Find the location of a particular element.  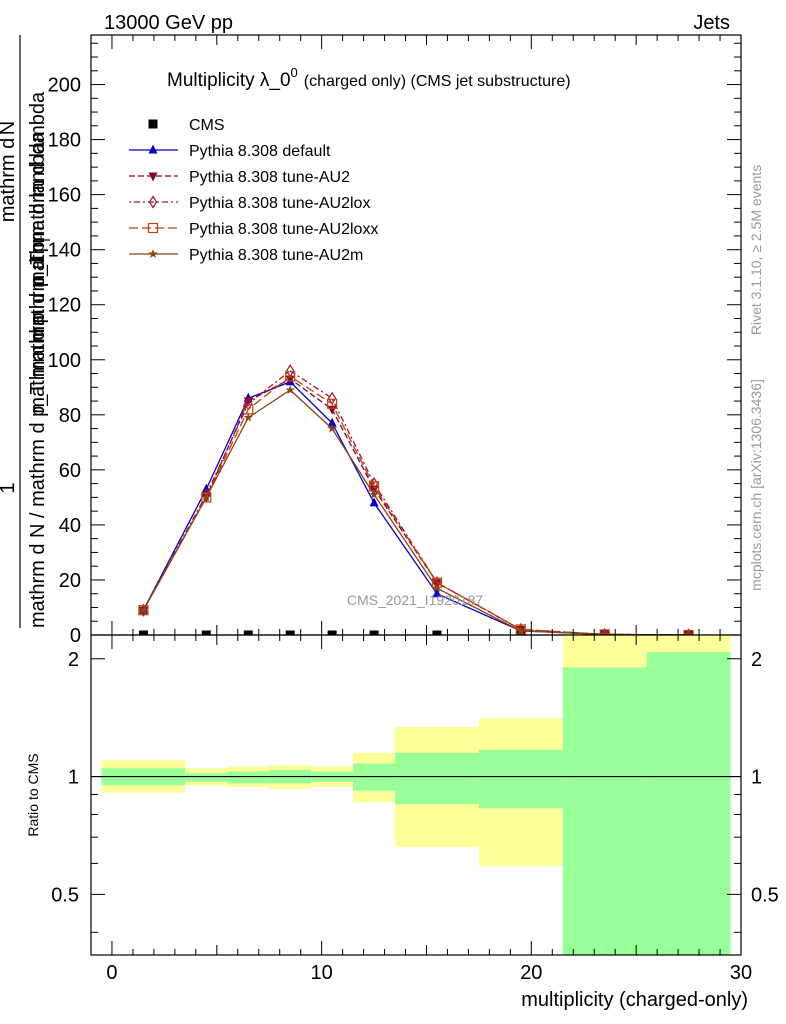

process-label: Jets is located at coordinates (711, 23).